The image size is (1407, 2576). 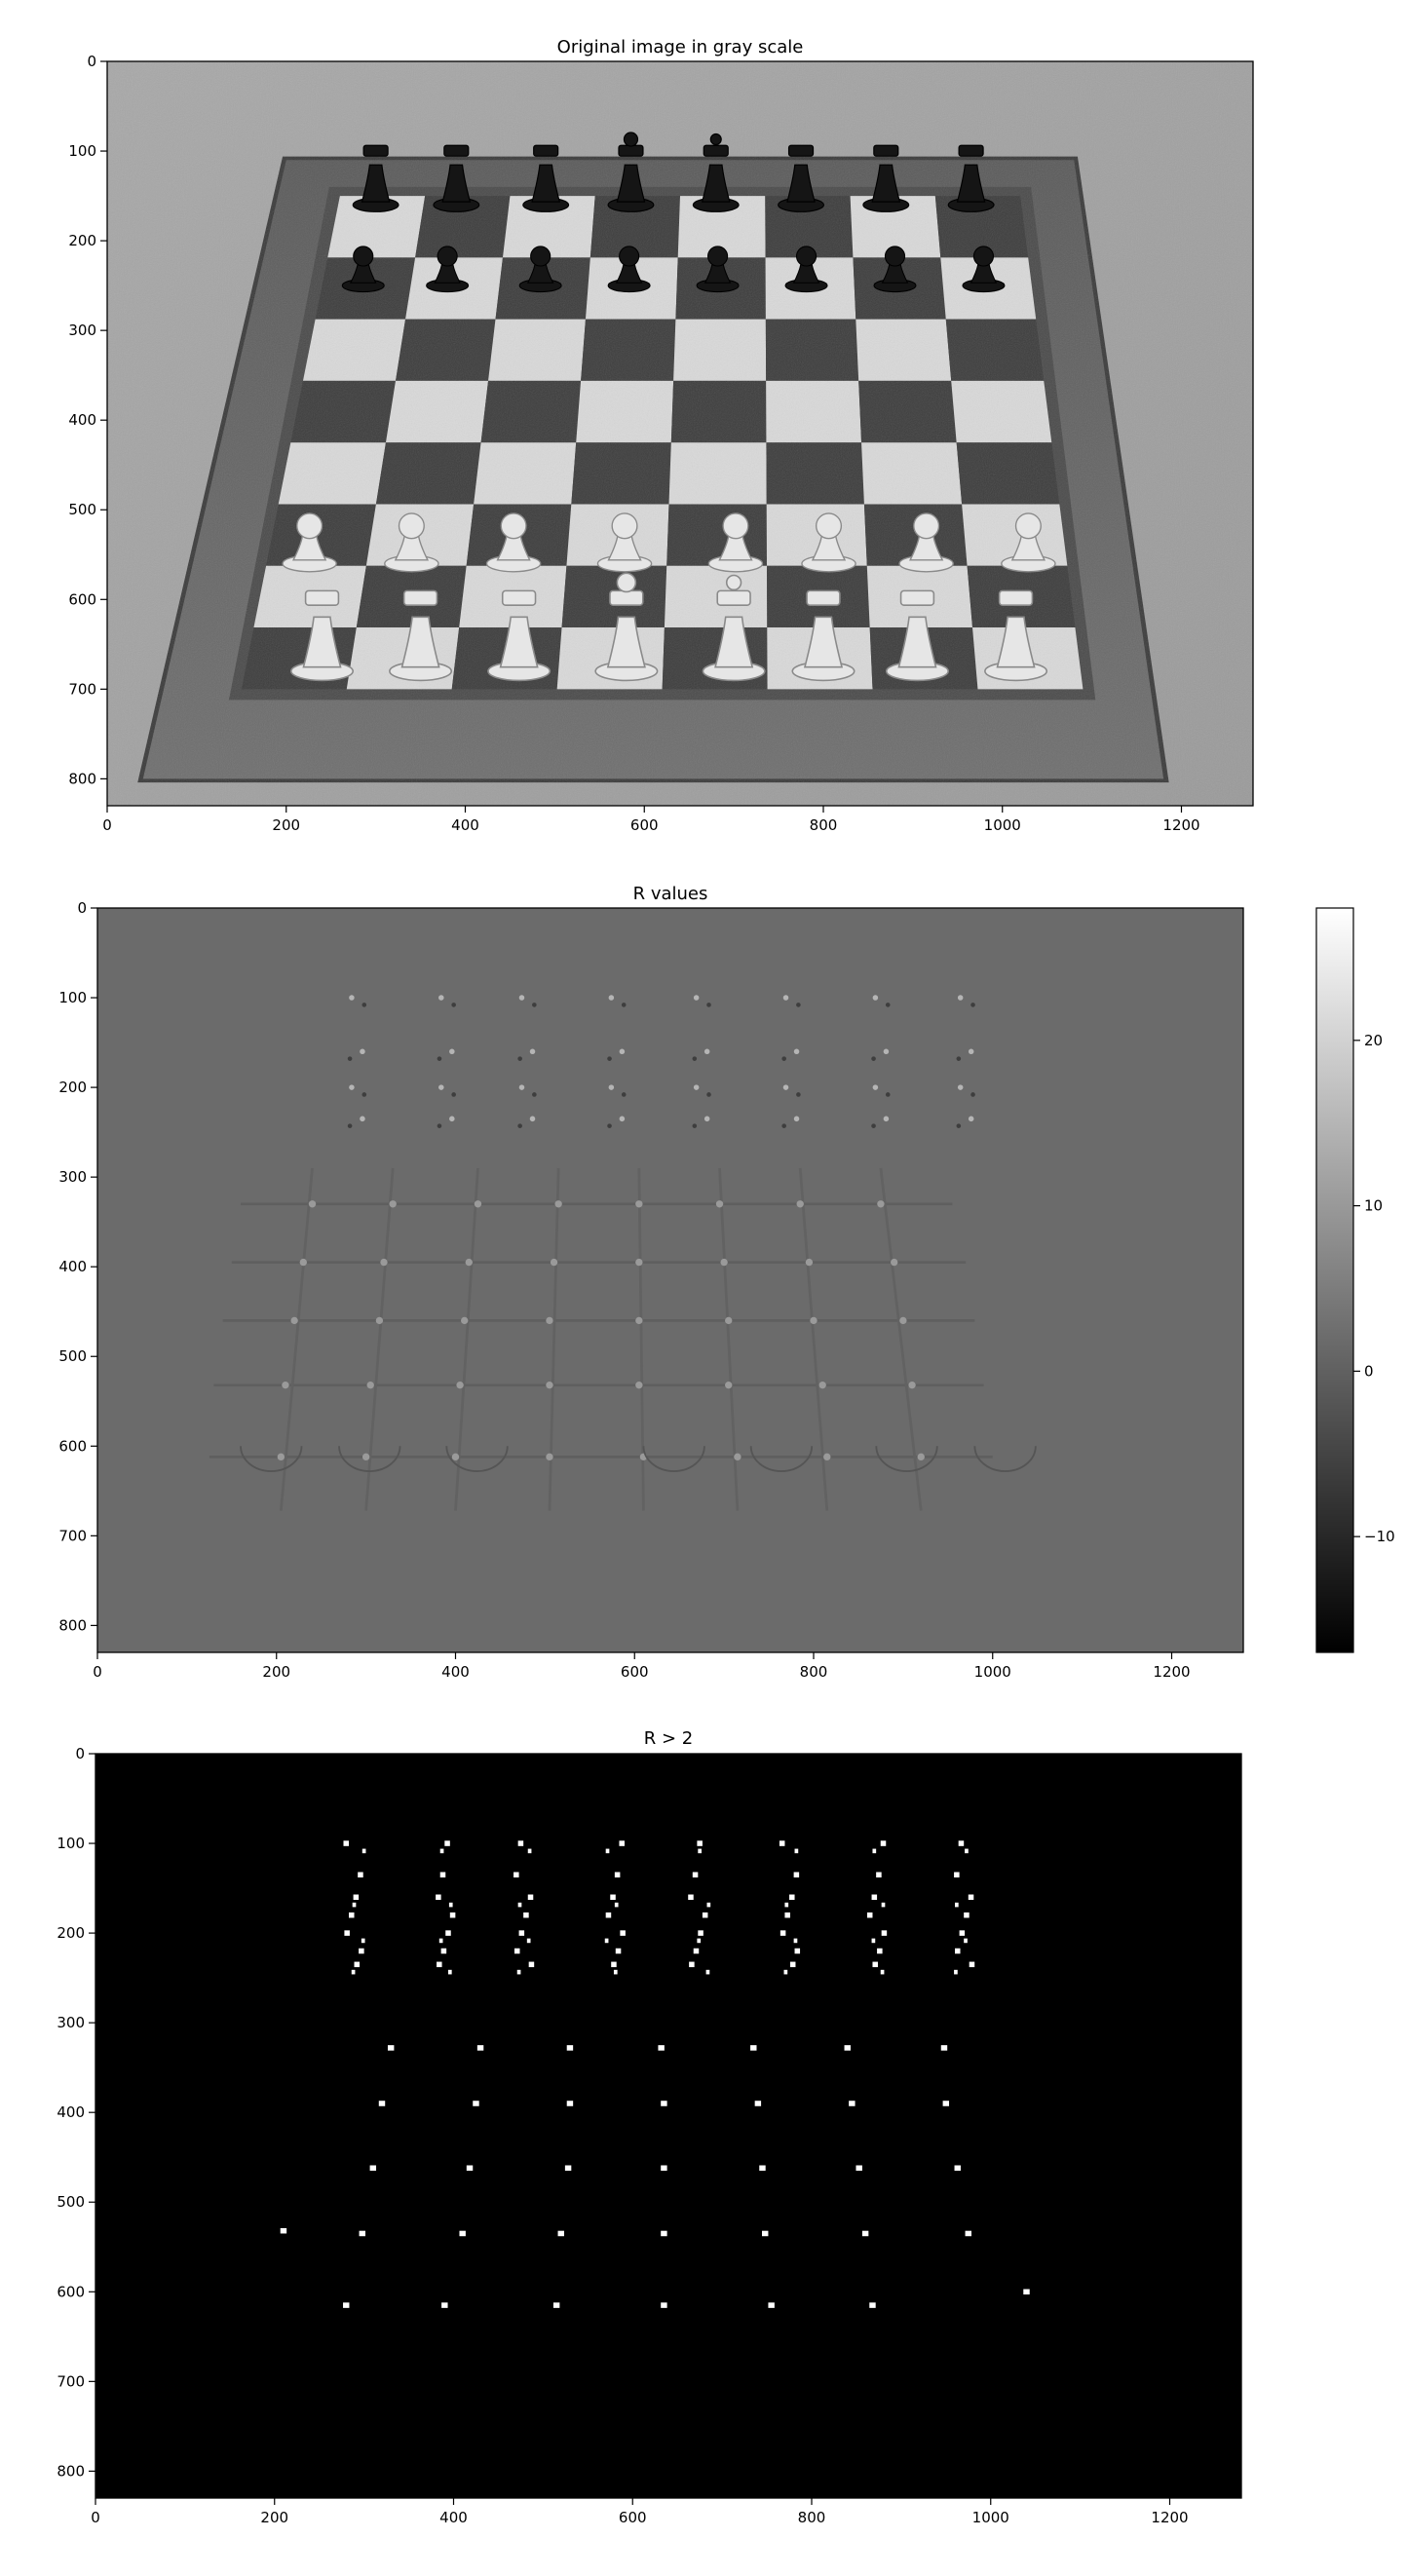 What do you see at coordinates (296, 1339) in the screenshot?
I see `r-edge-line` at bounding box center [296, 1339].